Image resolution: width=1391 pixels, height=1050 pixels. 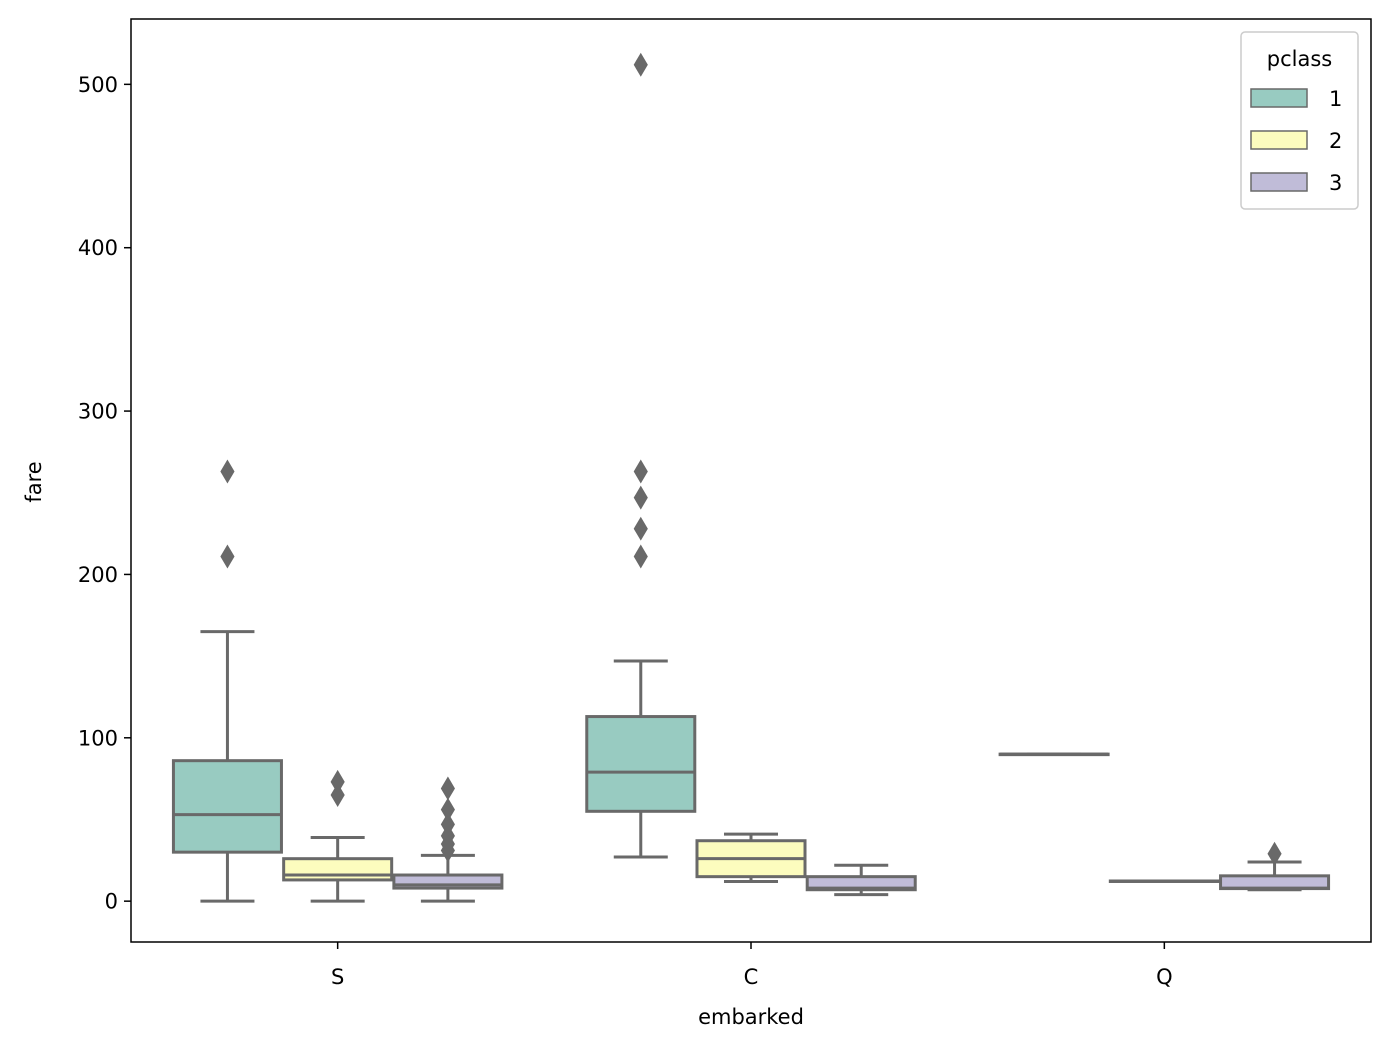 I want to click on legend: pclass 1 2 3, so click(x=1299, y=120).